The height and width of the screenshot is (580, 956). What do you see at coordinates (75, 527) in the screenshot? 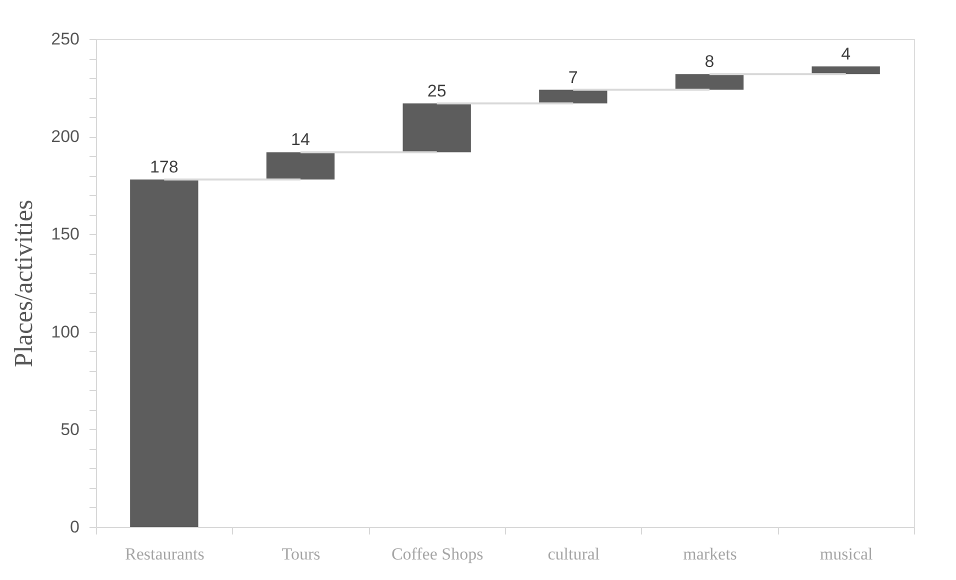
I see `y-tick-label: 0` at bounding box center [75, 527].